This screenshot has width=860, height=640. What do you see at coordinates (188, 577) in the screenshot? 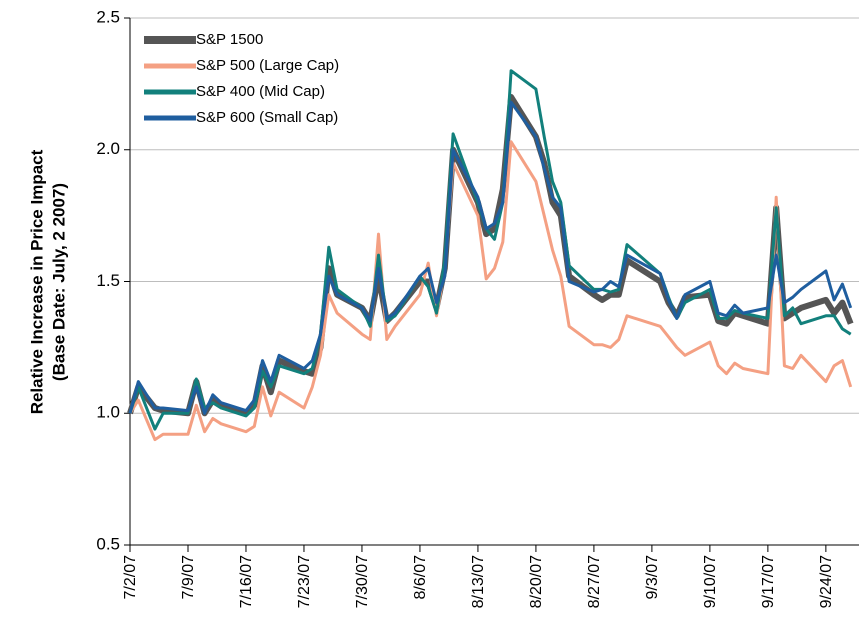
I see `x-tick-label: 7/9/07` at bounding box center [188, 577].